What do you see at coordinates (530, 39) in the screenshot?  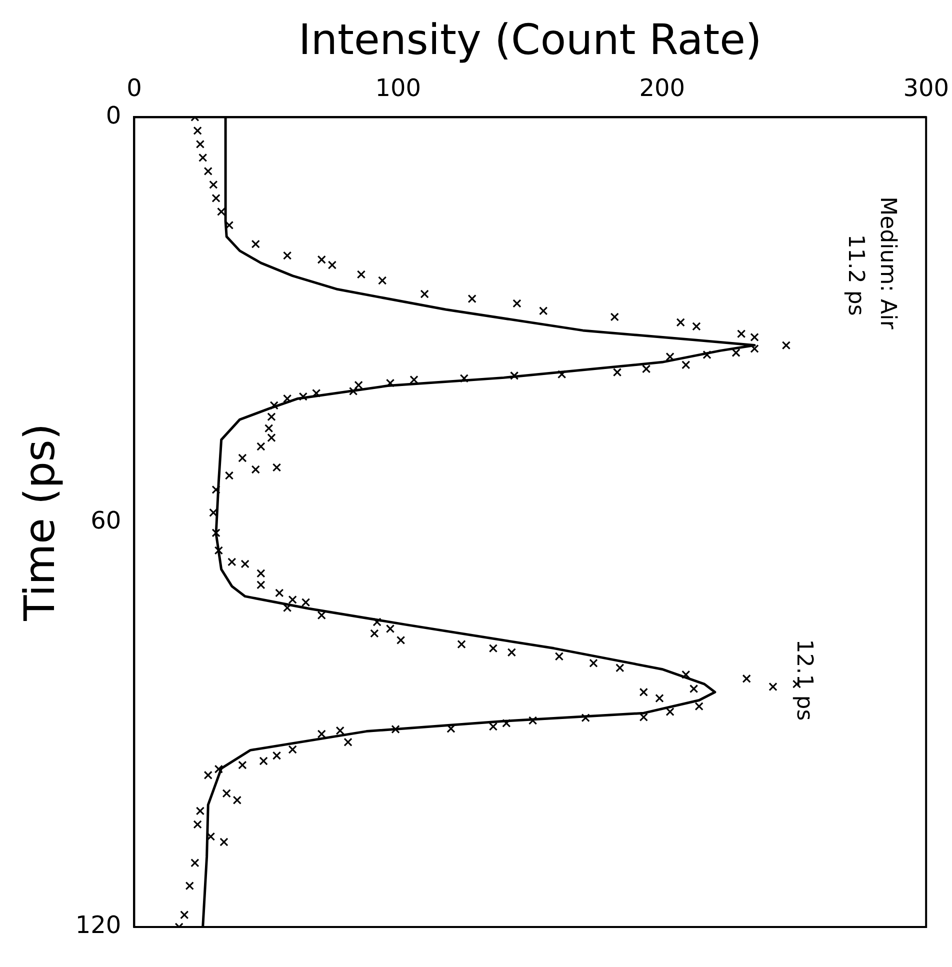 I see `x-axis-title: Intensity (Count Rate)` at bounding box center [530, 39].